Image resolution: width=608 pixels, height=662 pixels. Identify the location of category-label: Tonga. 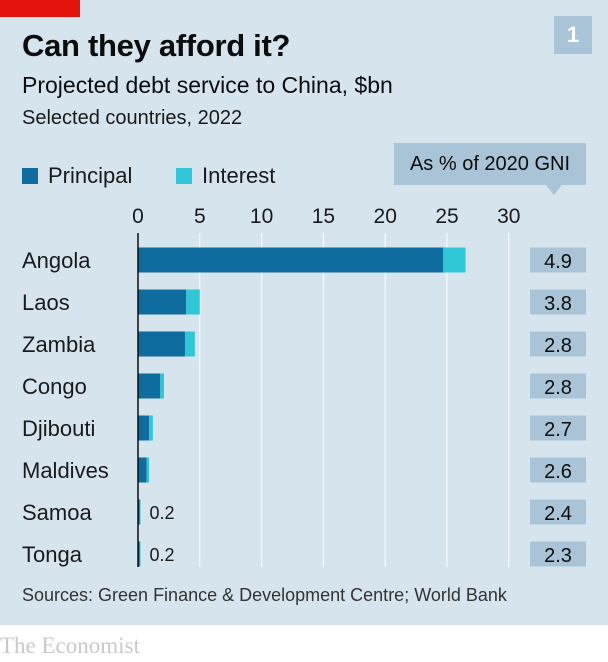
(52, 554).